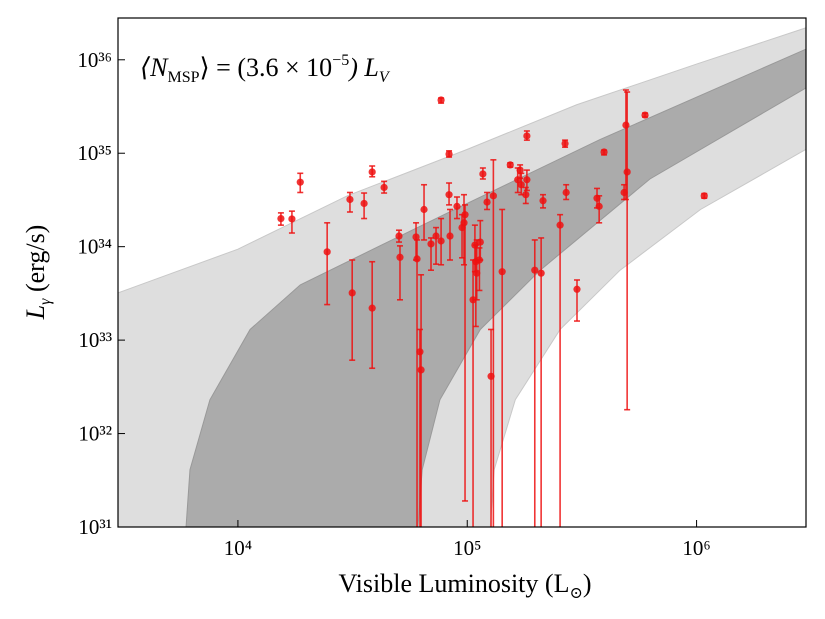  I want to click on annotation-subscript: V, so click(385, 77).